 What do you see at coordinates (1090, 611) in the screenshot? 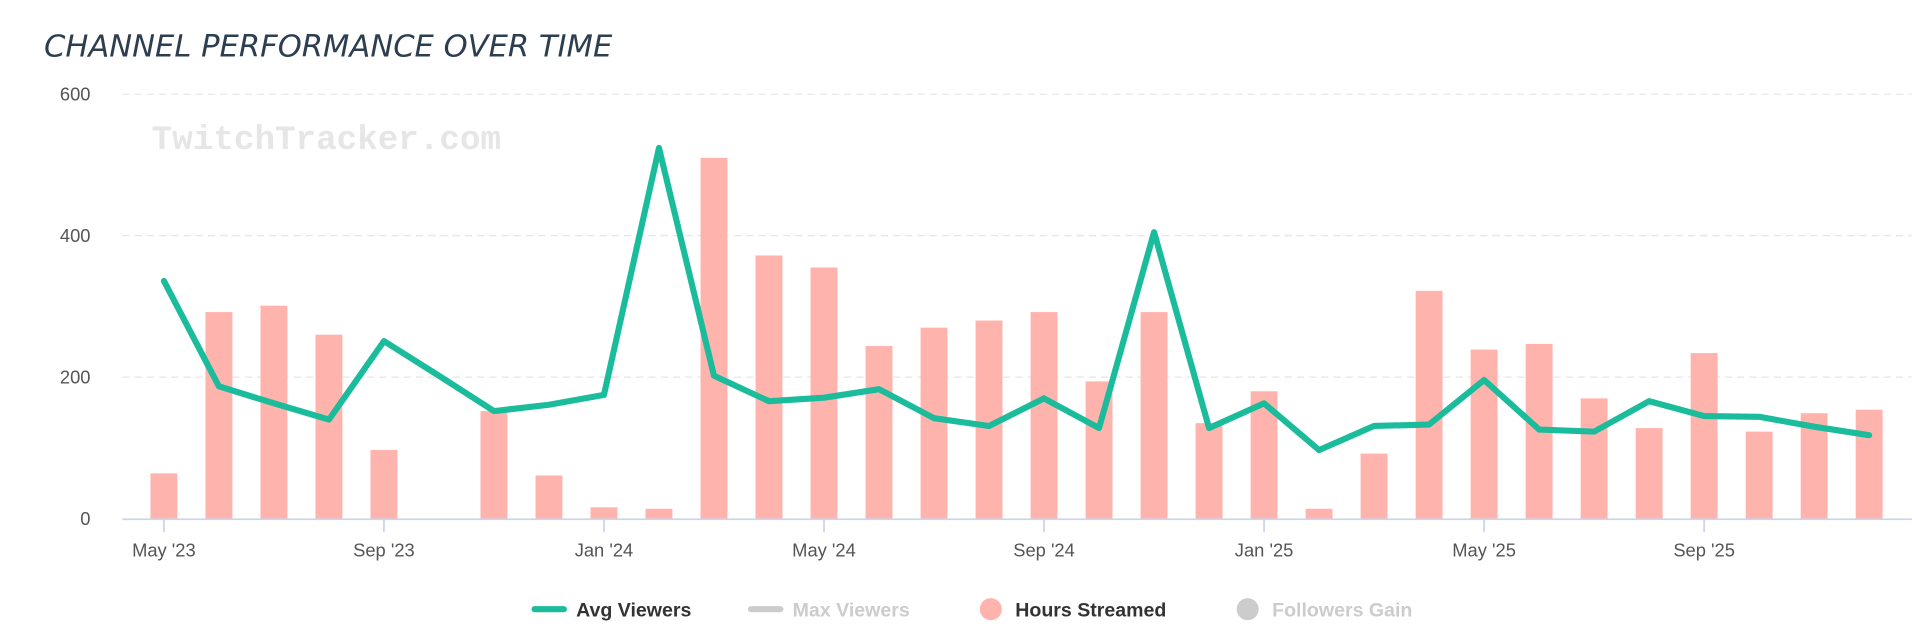
I see `legend-label: Hours Streamed` at bounding box center [1090, 611].